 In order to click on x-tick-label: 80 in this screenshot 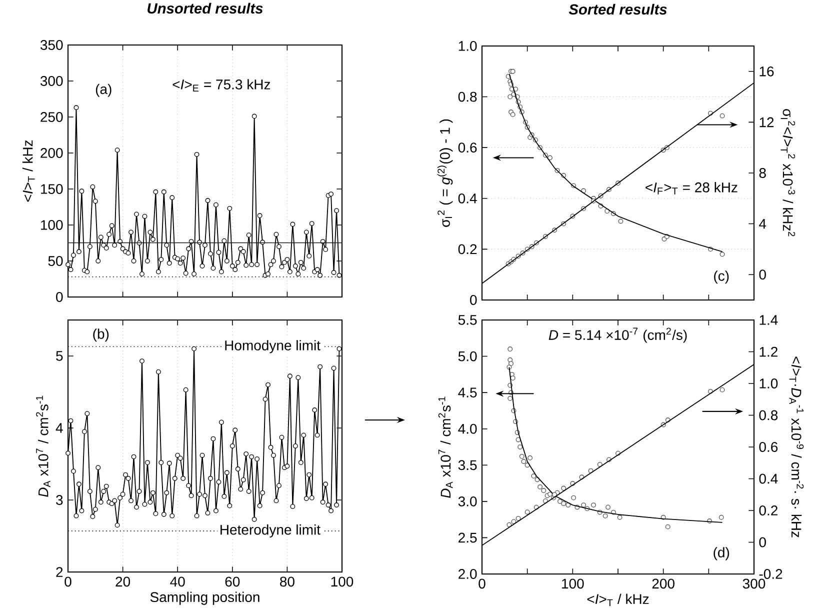, I will do `click(287, 581)`.